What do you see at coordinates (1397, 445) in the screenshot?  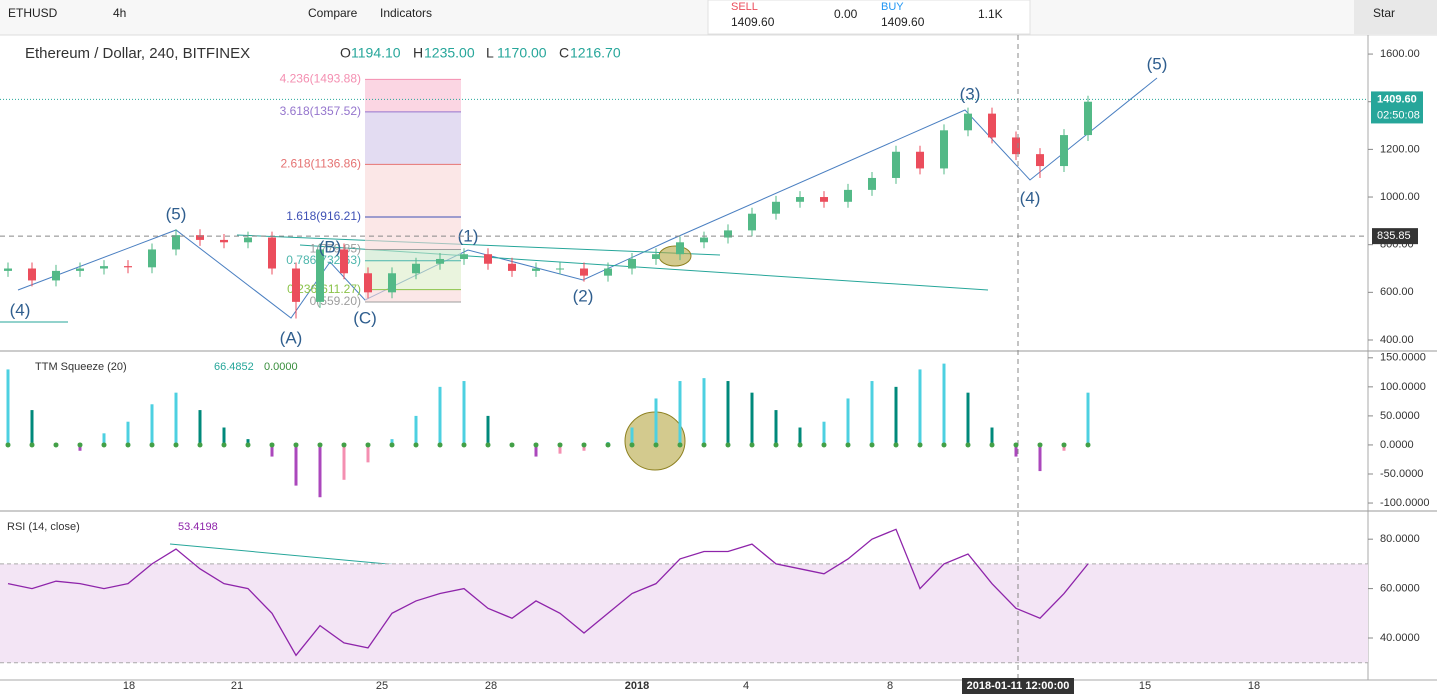 I see `y-tick-label: 0.0000` at bounding box center [1397, 445].